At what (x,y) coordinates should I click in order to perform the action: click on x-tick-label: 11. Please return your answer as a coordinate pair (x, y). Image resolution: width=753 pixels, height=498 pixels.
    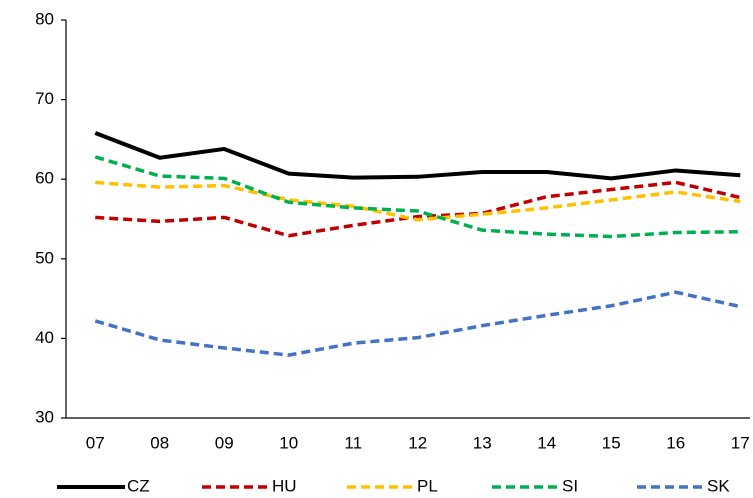
    Looking at the image, I should click on (353, 442).